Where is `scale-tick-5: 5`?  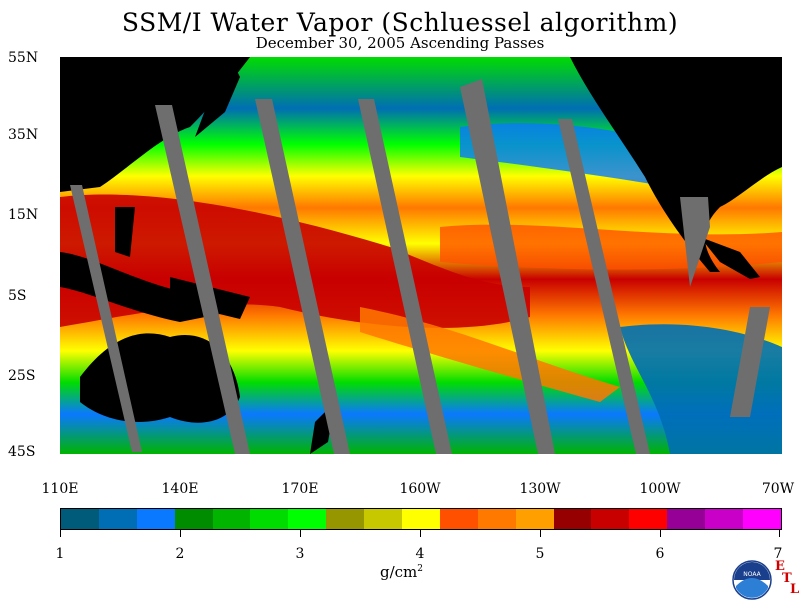 scale-tick-5: 5 is located at coordinates (540, 554).